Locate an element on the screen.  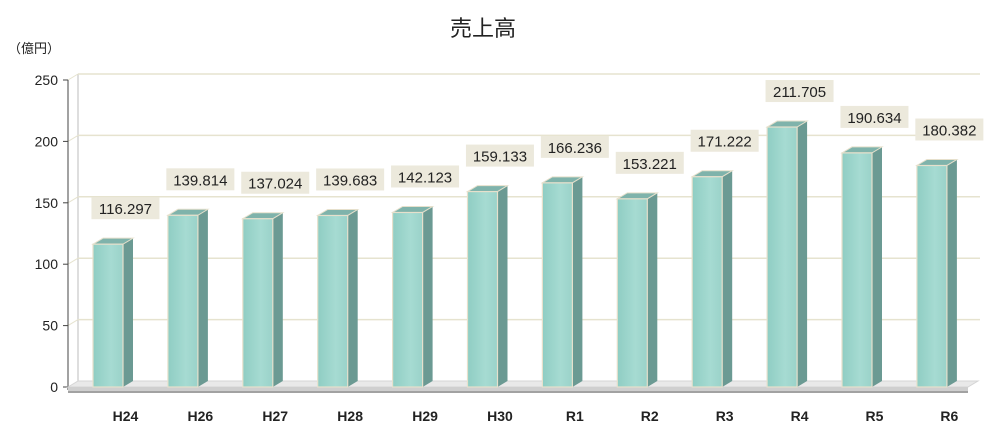
data-label-text: 142.123 is located at coordinates (425, 177).